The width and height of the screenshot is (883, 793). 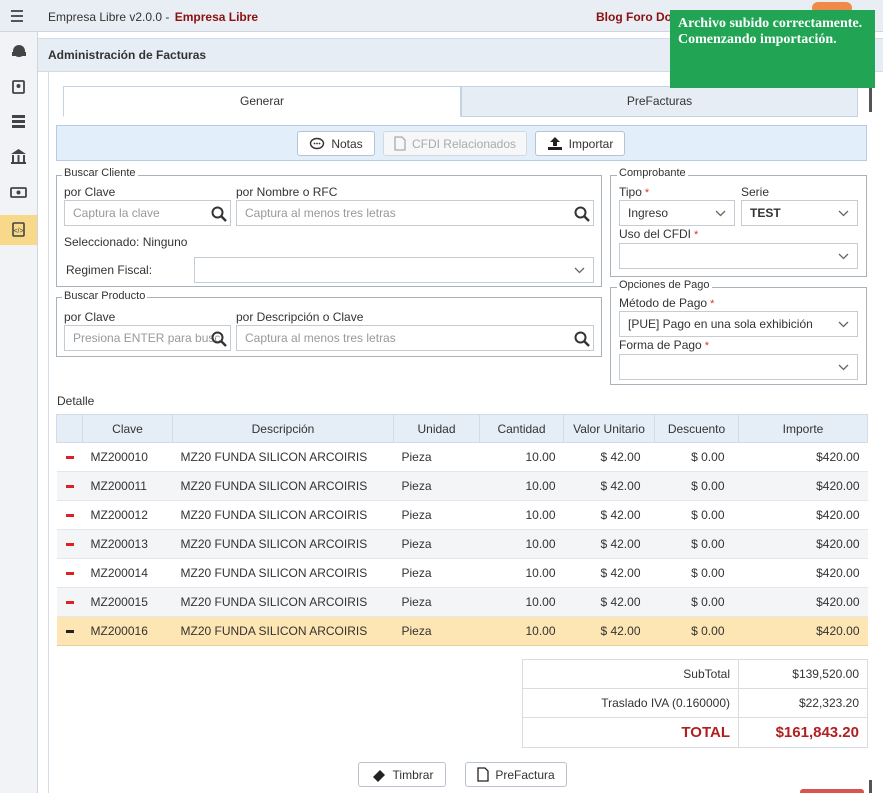 What do you see at coordinates (591, 144) in the screenshot?
I see `button-label: Importar` at bounding box center [591, 144].